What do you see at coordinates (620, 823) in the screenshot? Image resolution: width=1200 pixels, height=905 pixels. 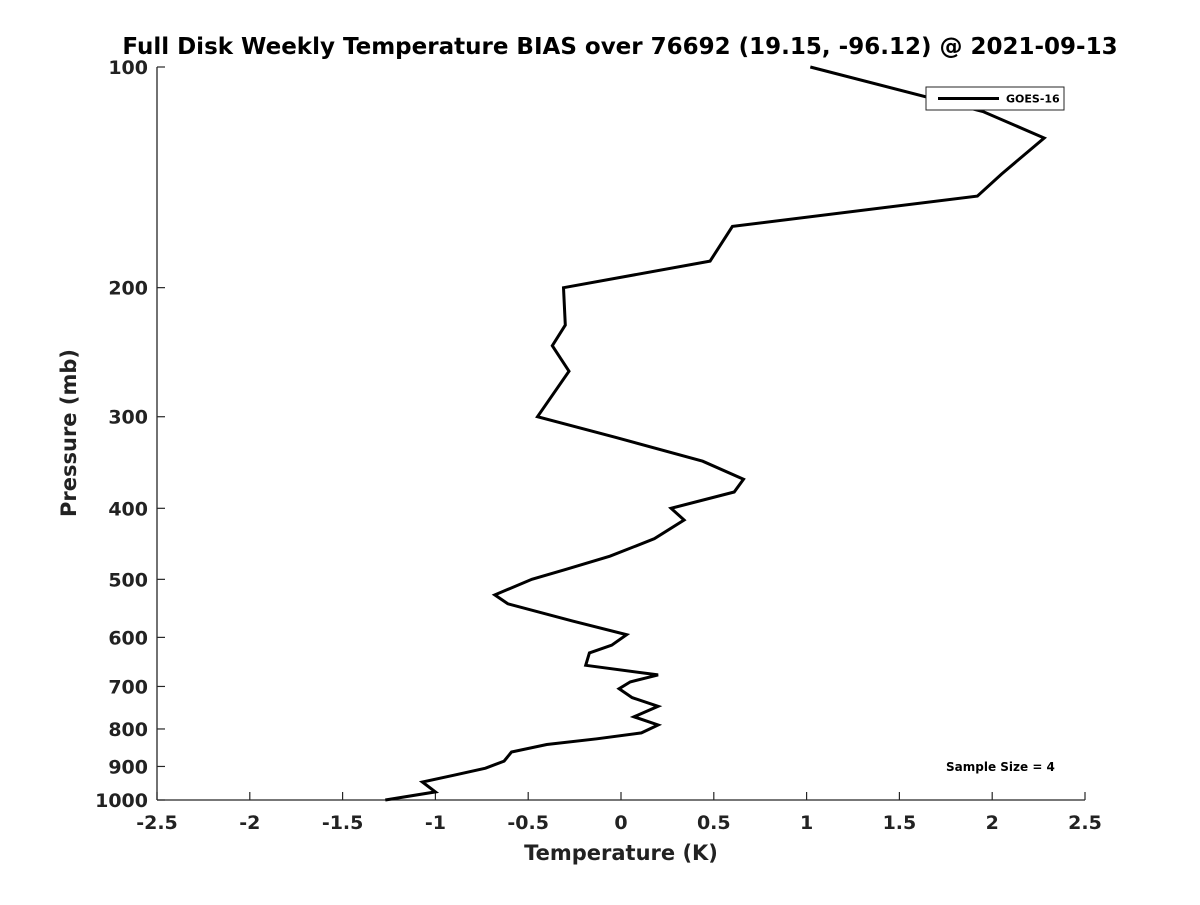 I see `x-tick-label: 0` at bounding box center [620, 823].